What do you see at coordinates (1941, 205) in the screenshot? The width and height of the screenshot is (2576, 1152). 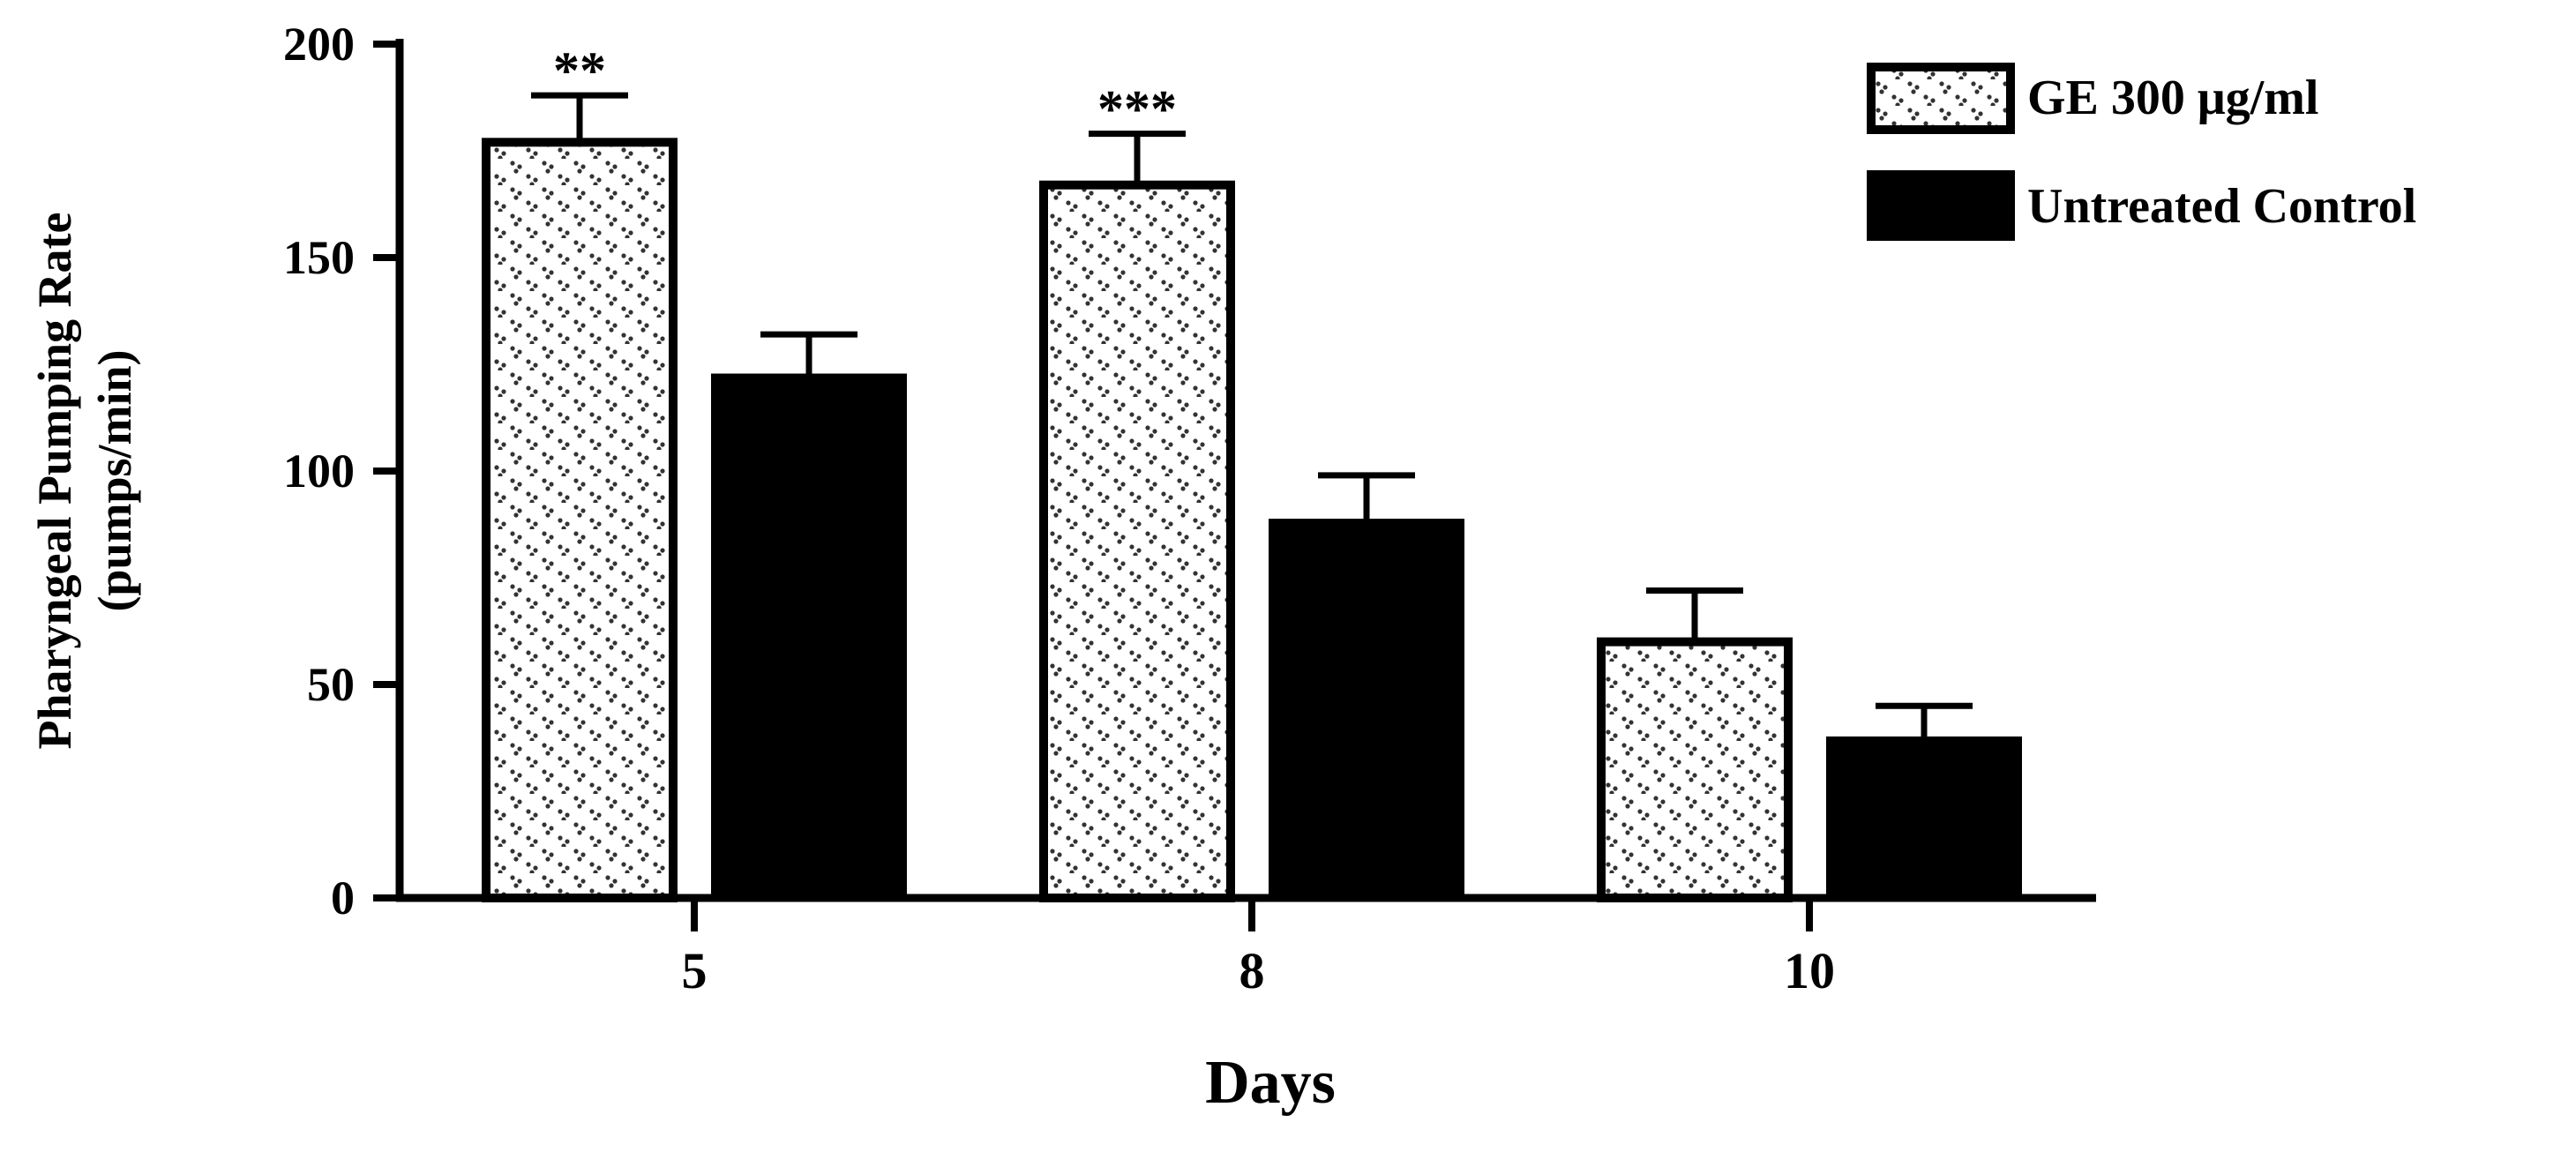 I see `legend-swatch-control` at bounding box center [1941, 205].